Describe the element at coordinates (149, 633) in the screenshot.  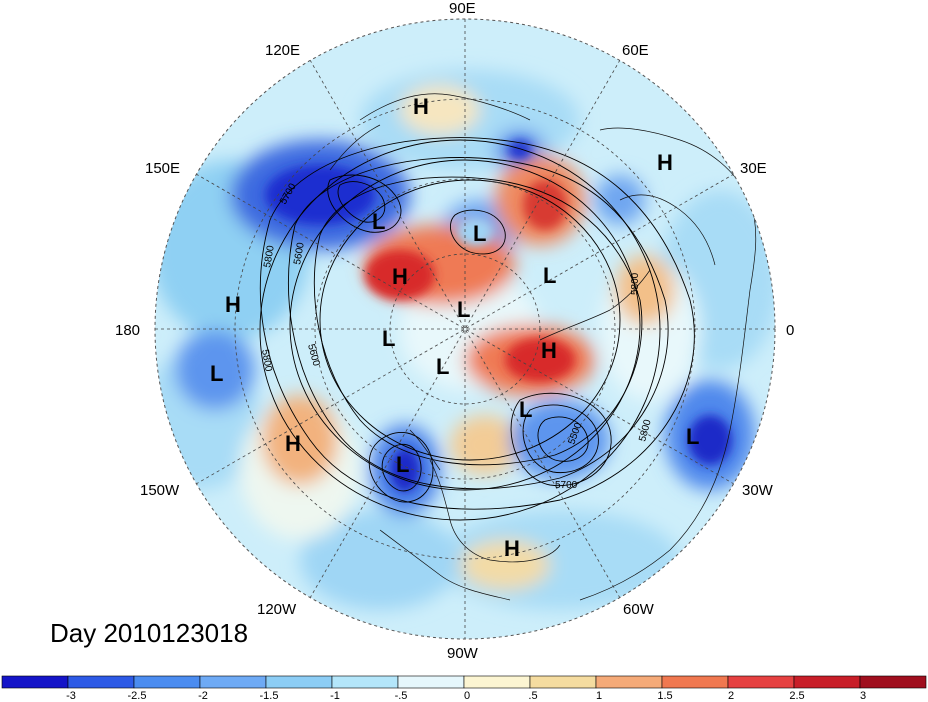
I see `day-timestamp-label: Day 2010123018` at that location.